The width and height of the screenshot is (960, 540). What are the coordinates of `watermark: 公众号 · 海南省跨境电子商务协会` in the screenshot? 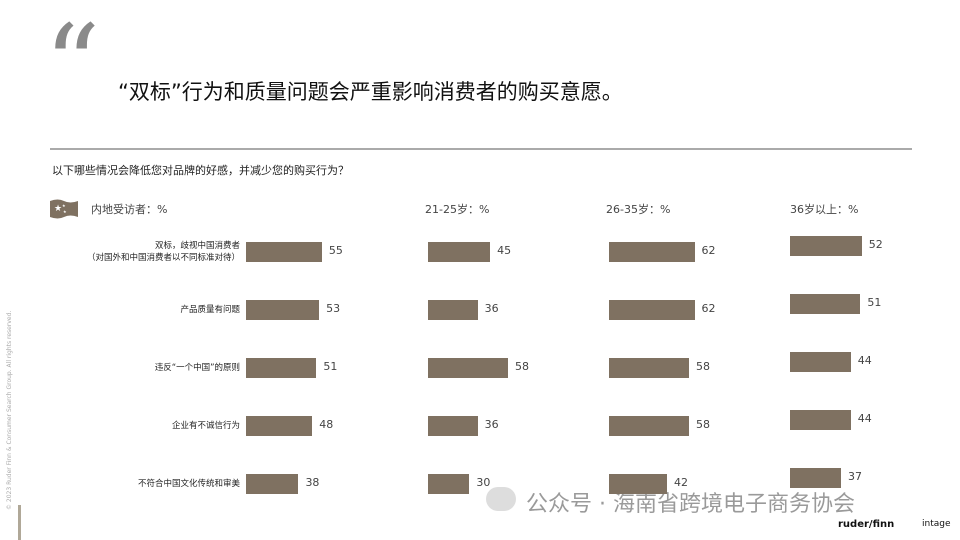 It's located at (690, 504).